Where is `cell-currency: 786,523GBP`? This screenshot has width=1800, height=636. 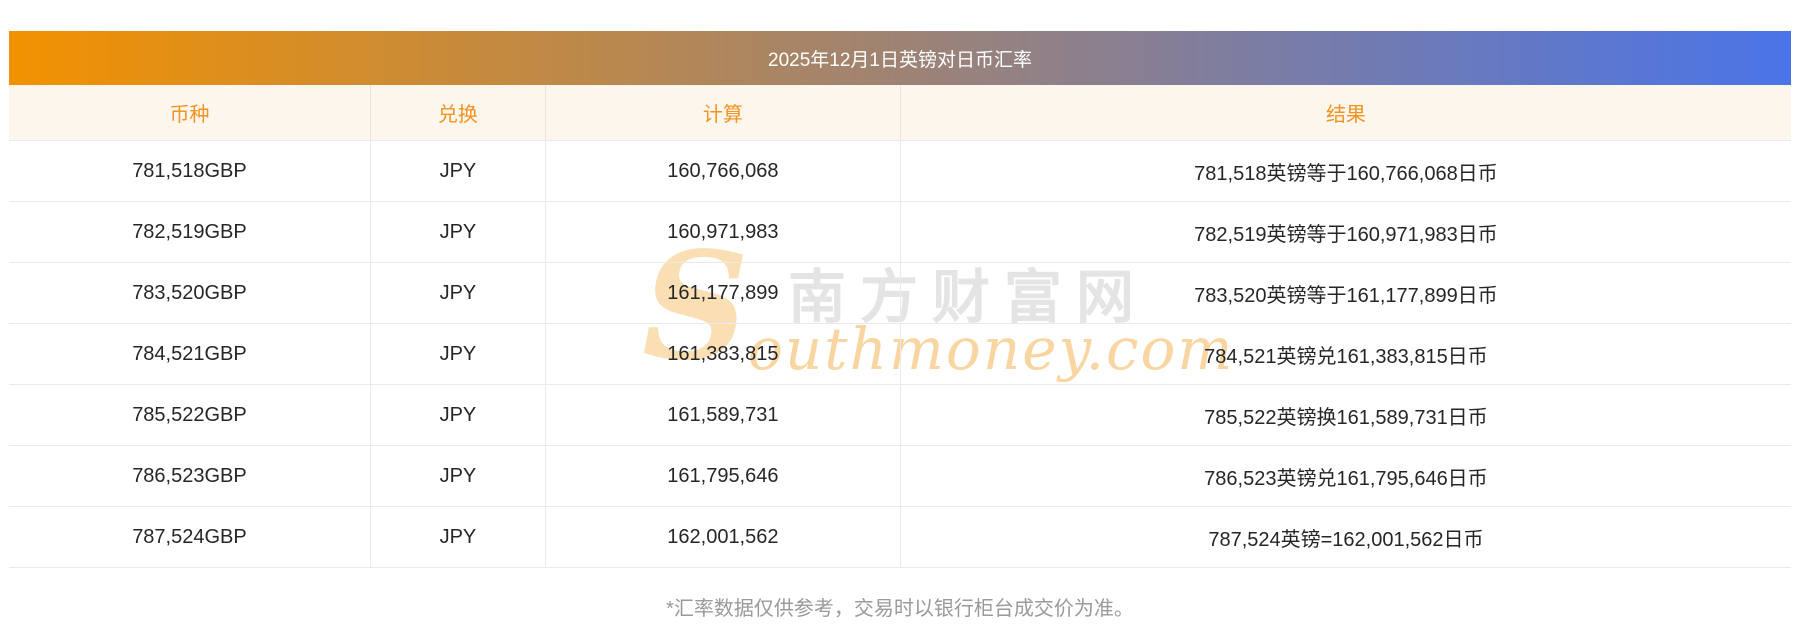
cell-currency: 786,523GBP is located at coordinates (190, 476).